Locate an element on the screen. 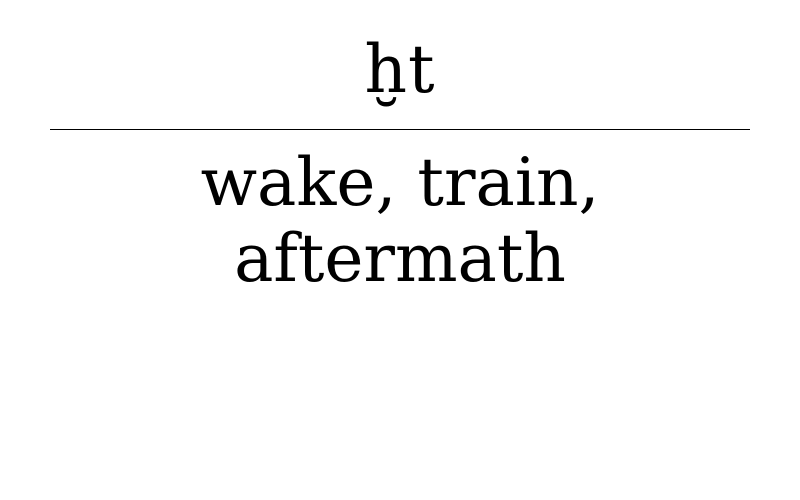  divider-line is located at coordinates (400, 129).